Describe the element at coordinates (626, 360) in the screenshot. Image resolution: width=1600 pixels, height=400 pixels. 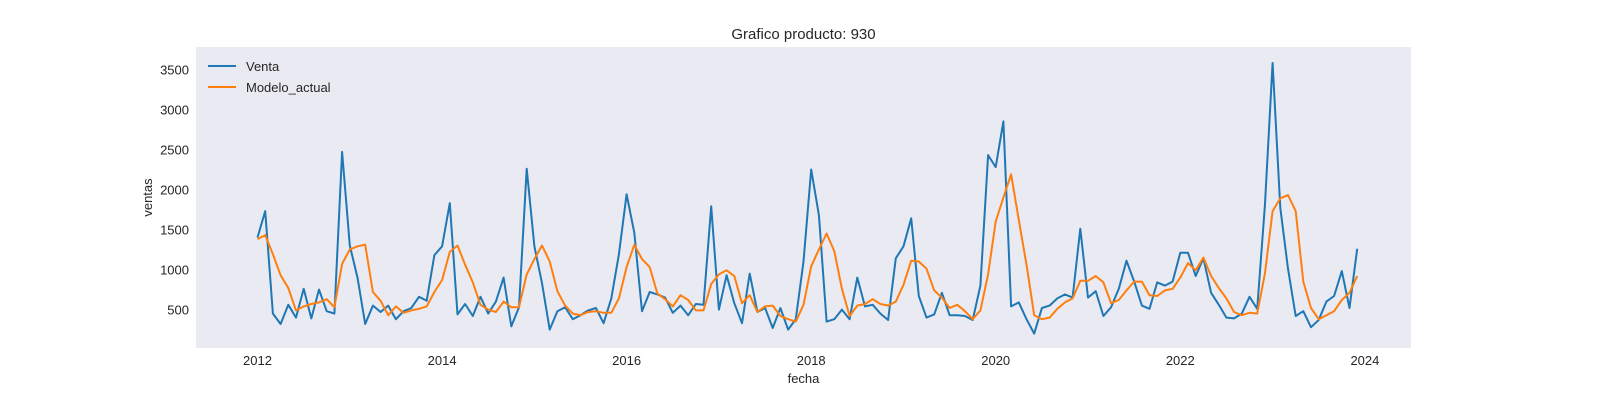
I see `x-tick-label: 2016` at that location.